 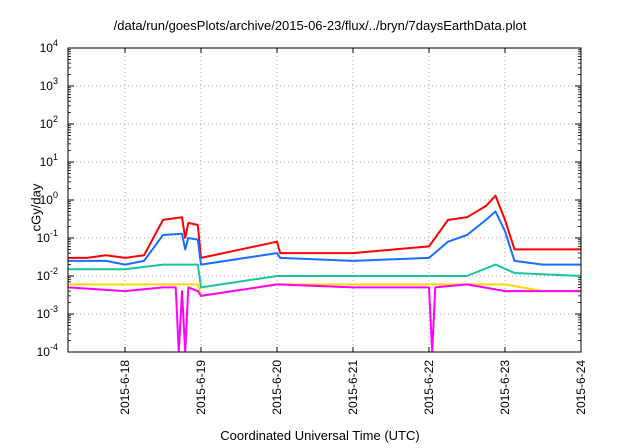 What do you see at coordinates (49, 122) in the screenshot?
I see `y-tick-label: 10²` at bounding box center [49, 122].